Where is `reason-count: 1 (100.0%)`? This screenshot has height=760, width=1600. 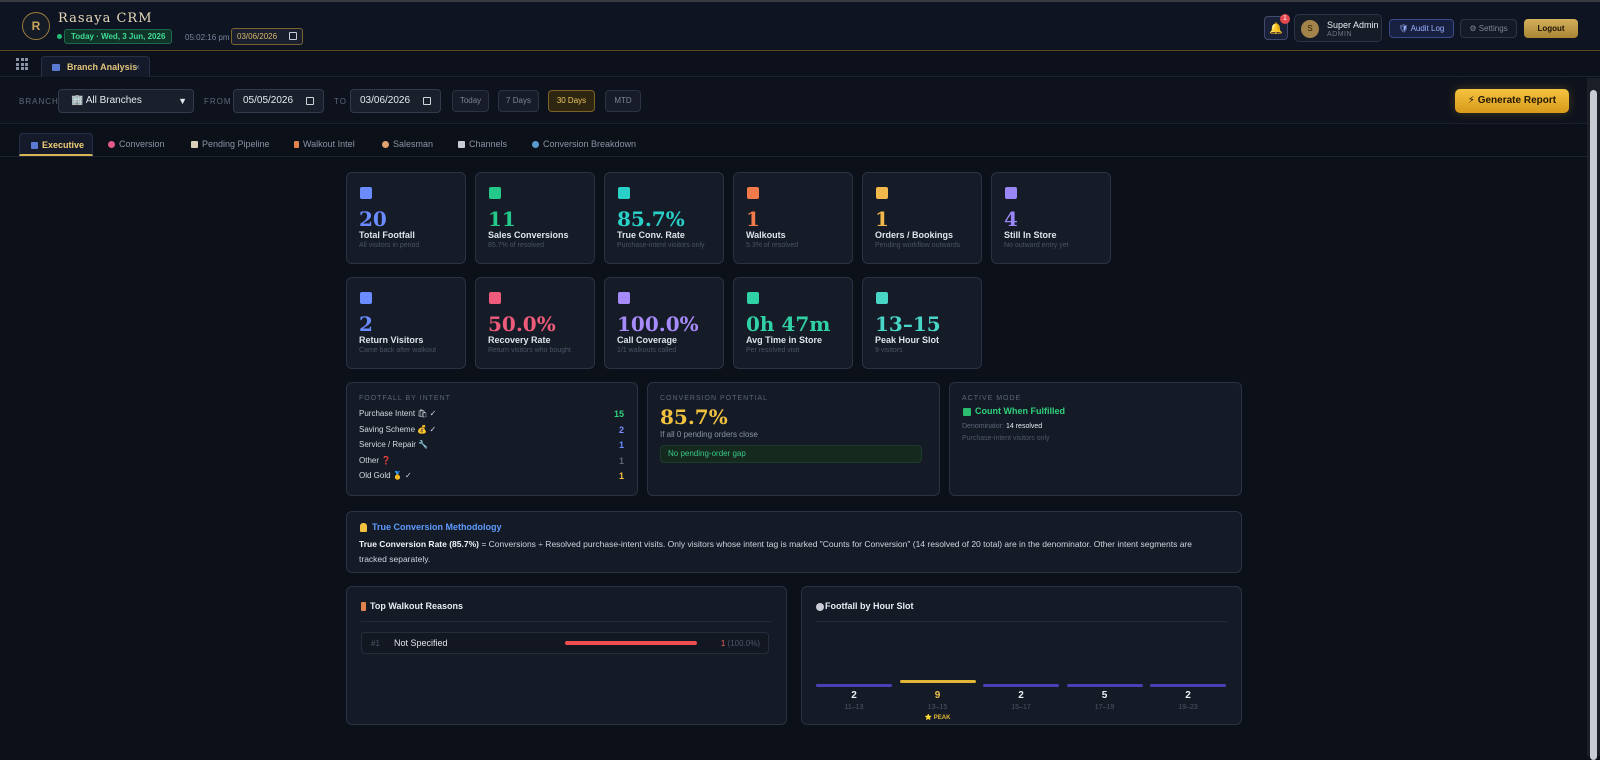 reason-count: 1 (100.0%) is located at coordinates (740, 643).